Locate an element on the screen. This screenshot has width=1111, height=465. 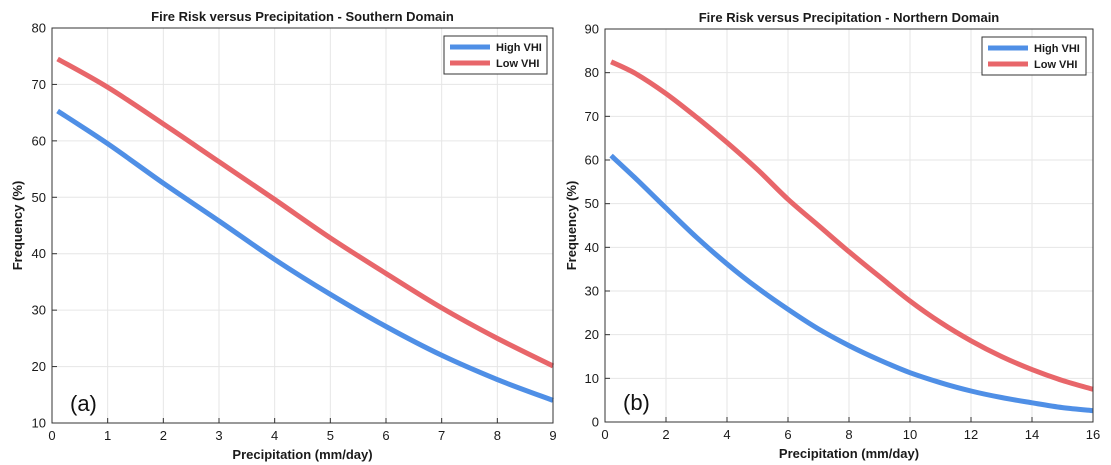
x-tick-label: 12 is located at coordinates (971, 434).